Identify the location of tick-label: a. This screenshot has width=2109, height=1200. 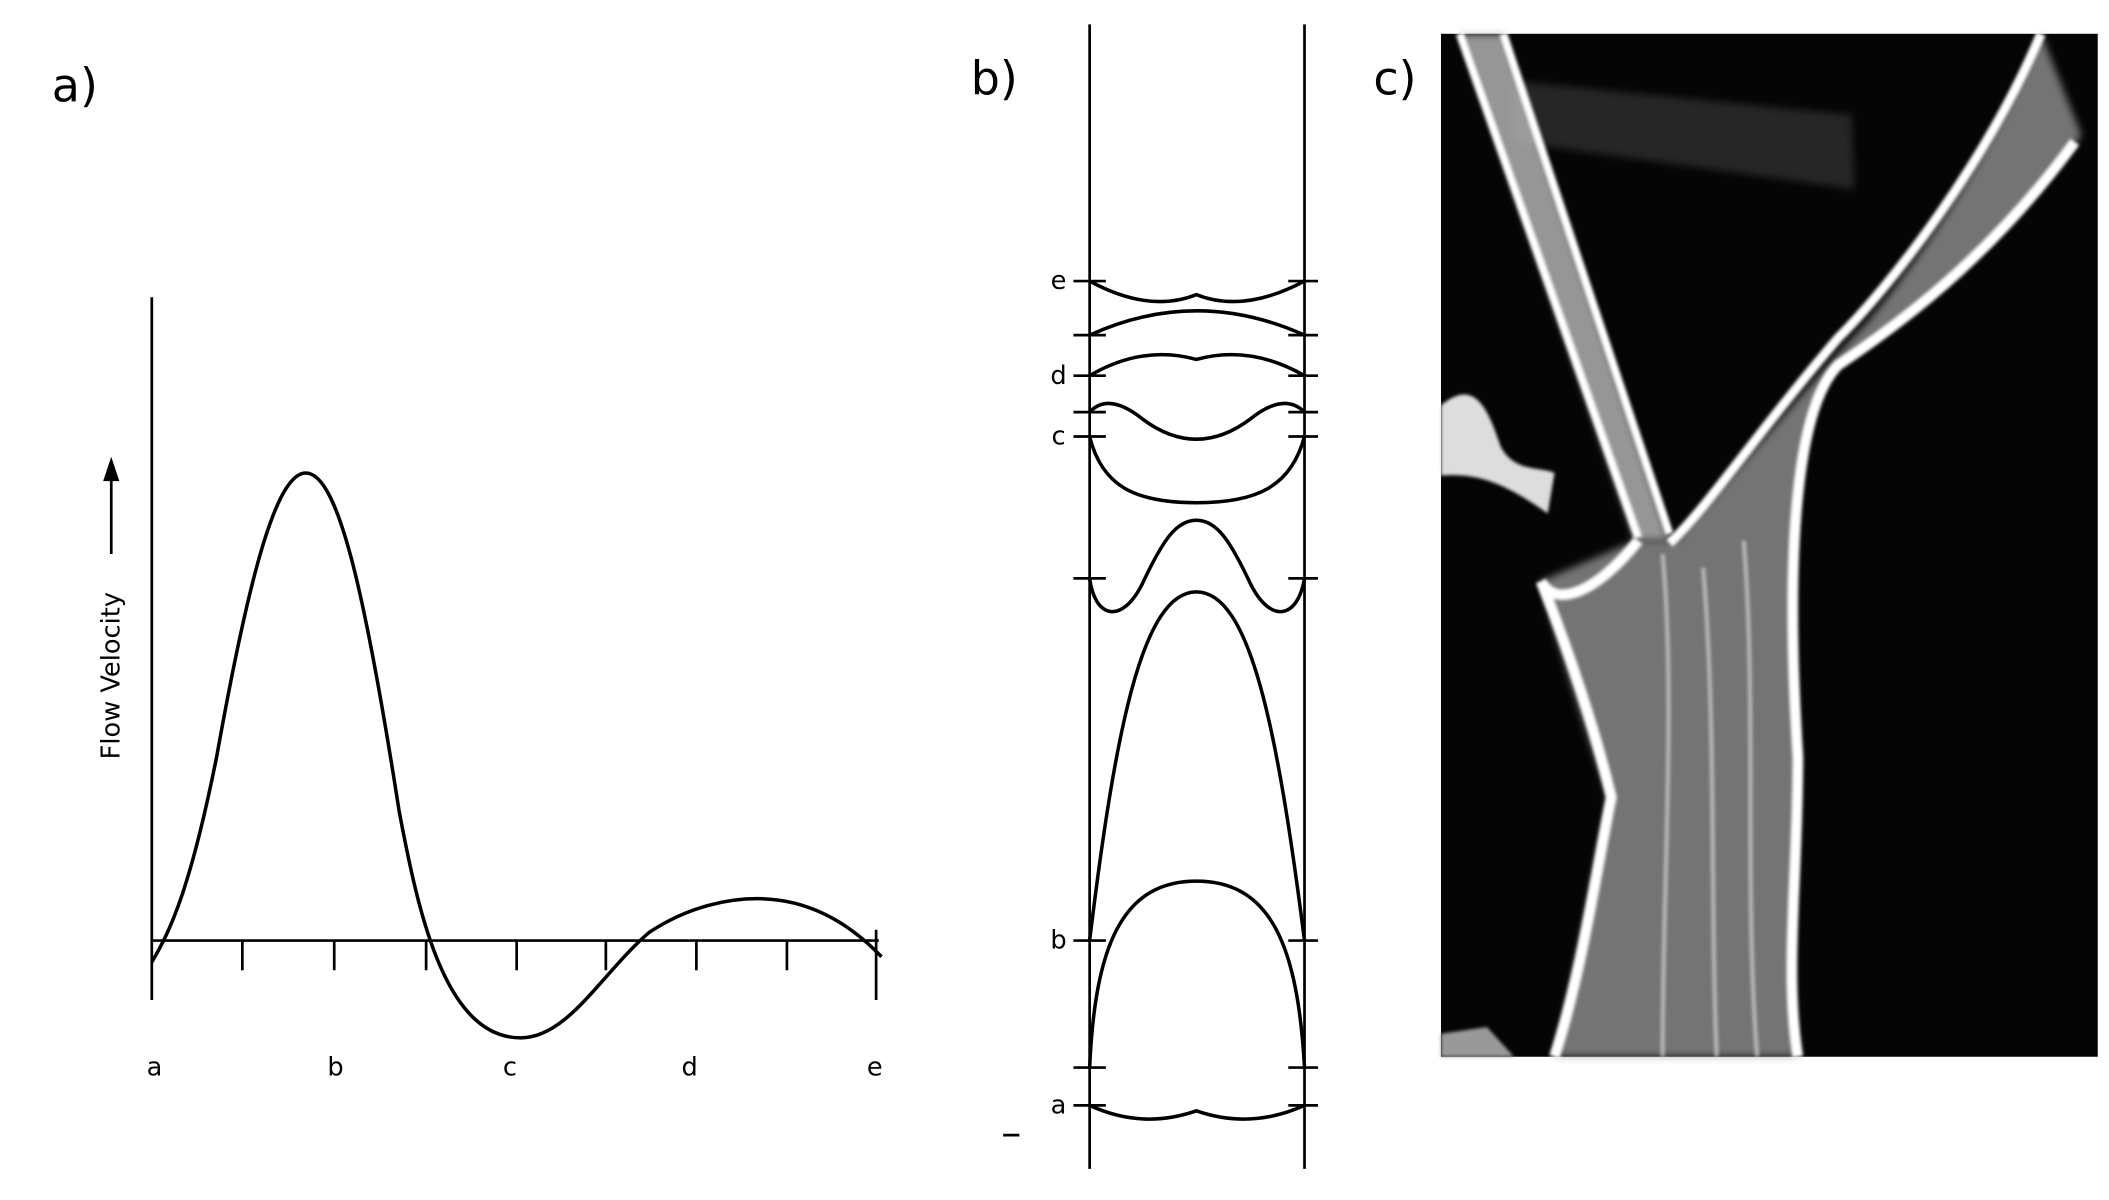
(155, 1068).